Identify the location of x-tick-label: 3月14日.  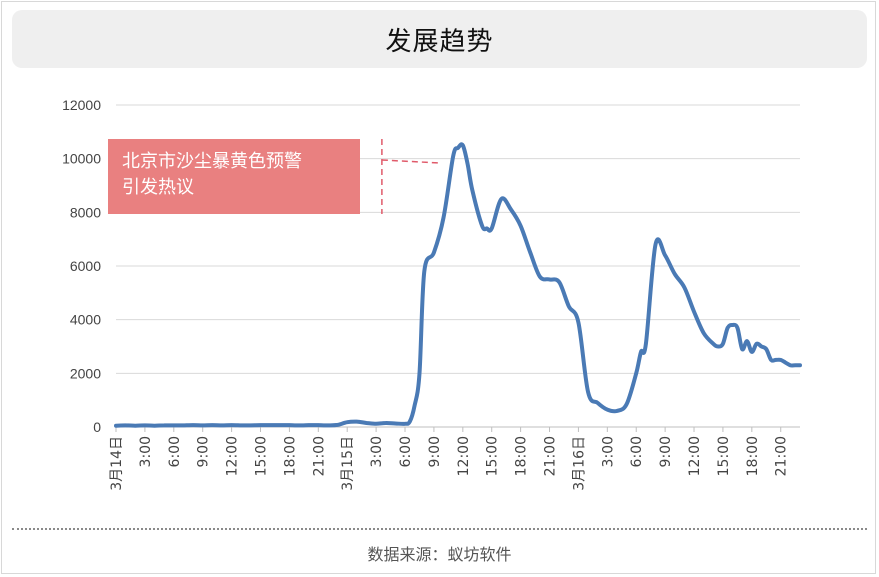
(117, 463).